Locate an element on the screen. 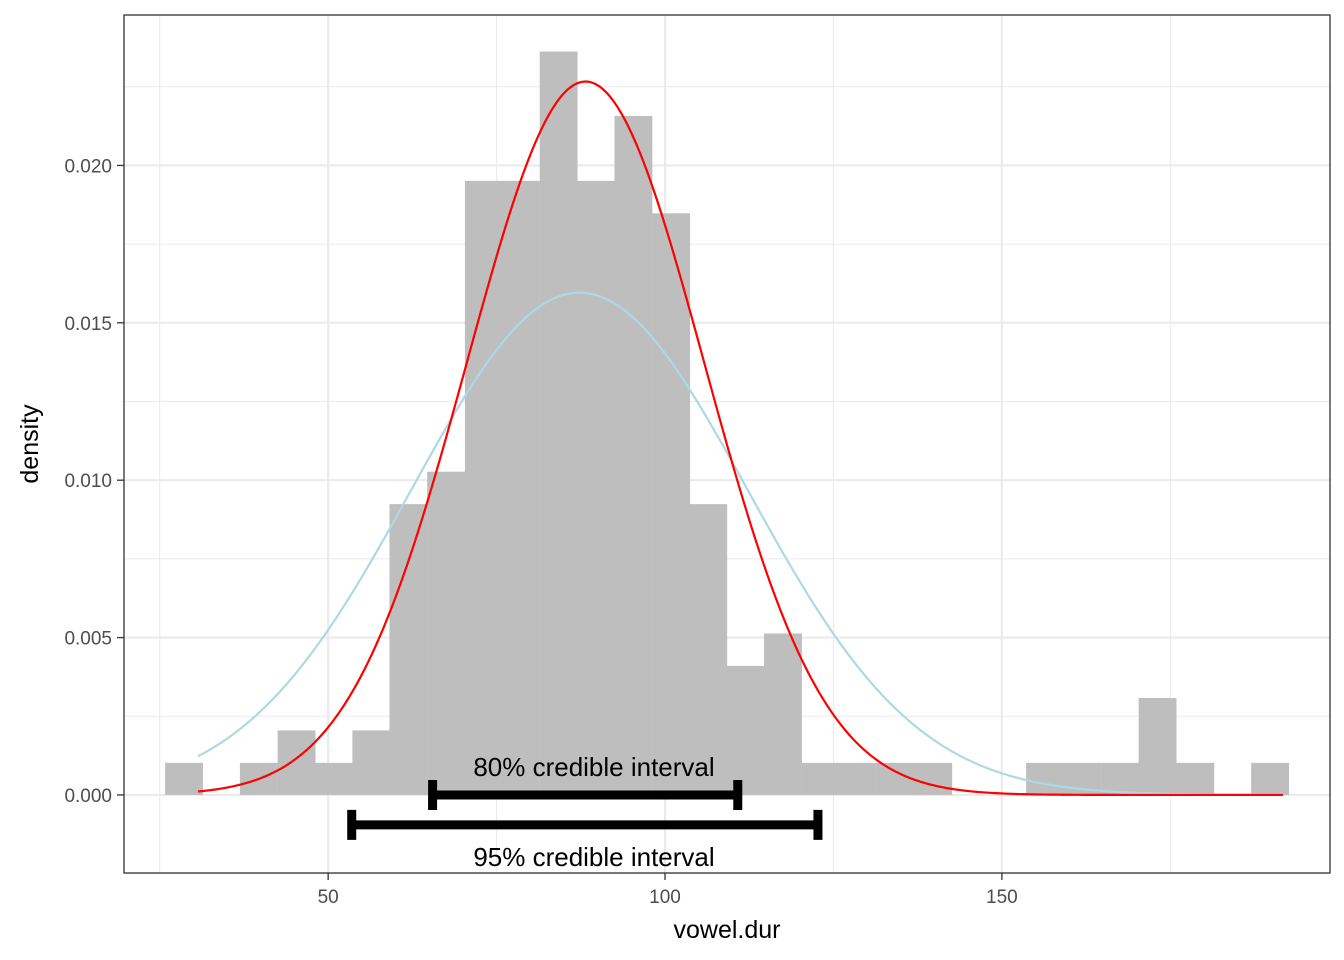 The image size is (1344, 960). interval-80-label: 80% credible interval is located at coordinates (593, 767).